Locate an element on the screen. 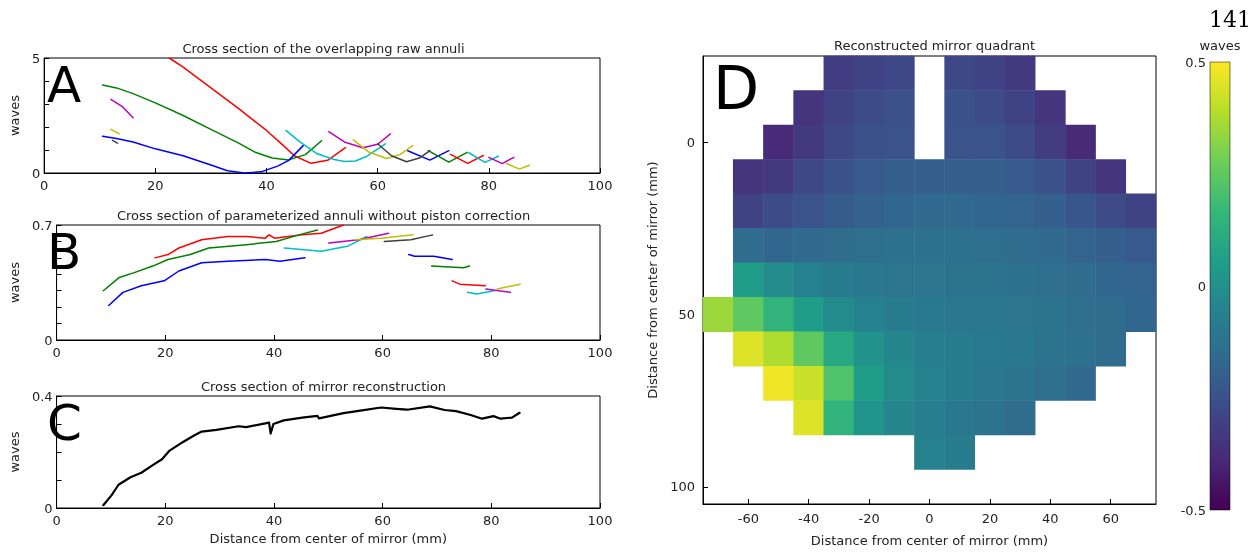 Image resolution: width=1255 pixels, height=552 pixels. color-bar-label: 0.5 is located at coordinates (1195, 62).